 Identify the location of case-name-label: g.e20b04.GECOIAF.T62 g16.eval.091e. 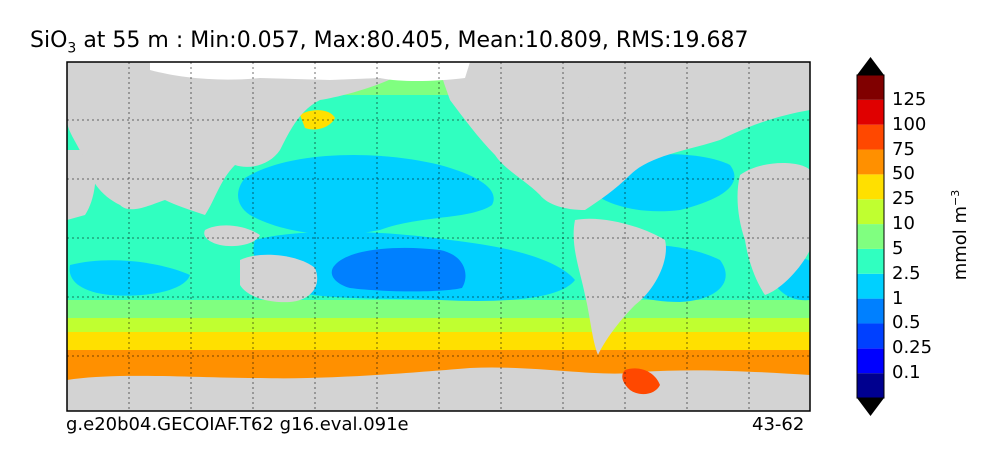
(237, 424).